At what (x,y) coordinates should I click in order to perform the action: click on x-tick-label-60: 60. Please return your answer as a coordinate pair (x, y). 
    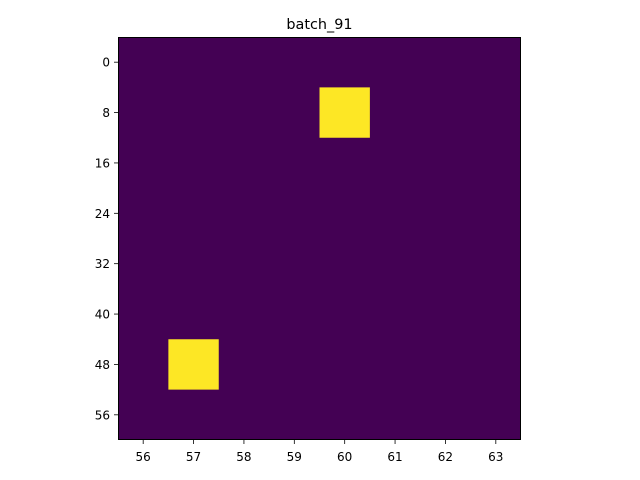
    Looking at the image, I should click on (344, 457).